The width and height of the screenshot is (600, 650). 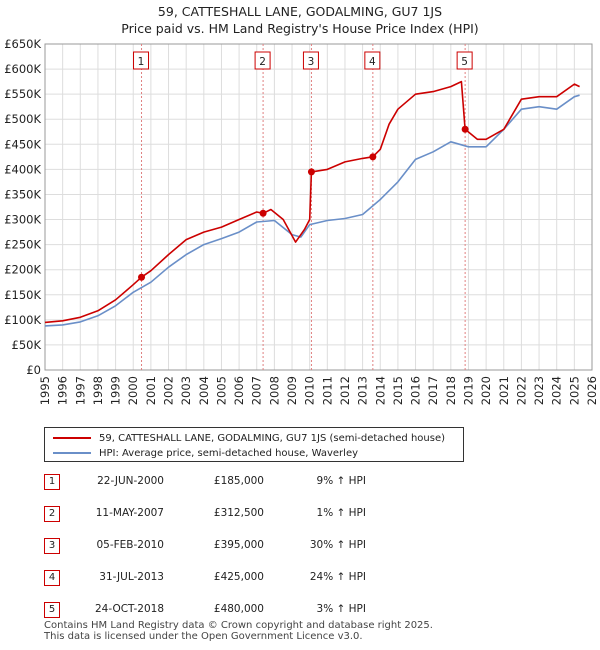 I want to click on sale-label: 1, so click(x=141, y=62).